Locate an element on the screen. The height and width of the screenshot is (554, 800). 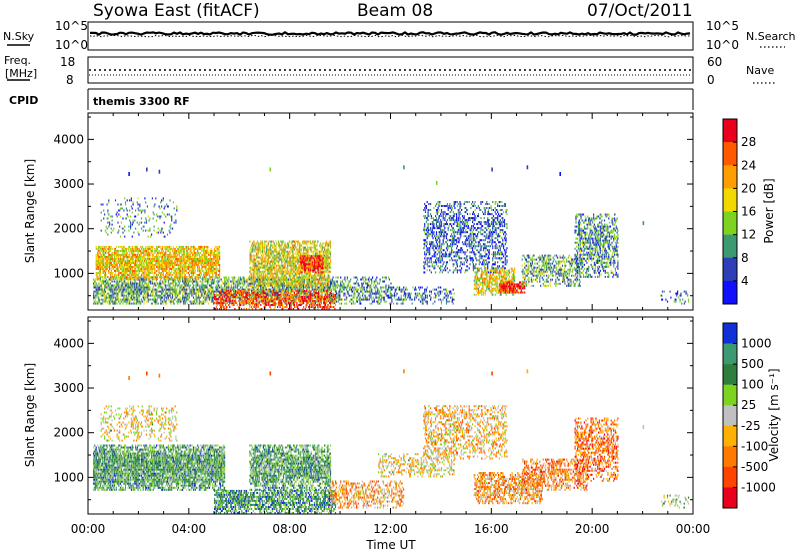
noise-panel-frame is located at coordinates (390, 36).